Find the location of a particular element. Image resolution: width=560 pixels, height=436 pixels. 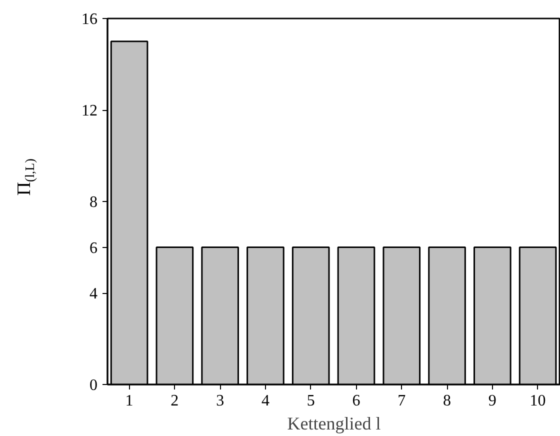

y-tick-label: 0 is located at coordinates (94, 385).